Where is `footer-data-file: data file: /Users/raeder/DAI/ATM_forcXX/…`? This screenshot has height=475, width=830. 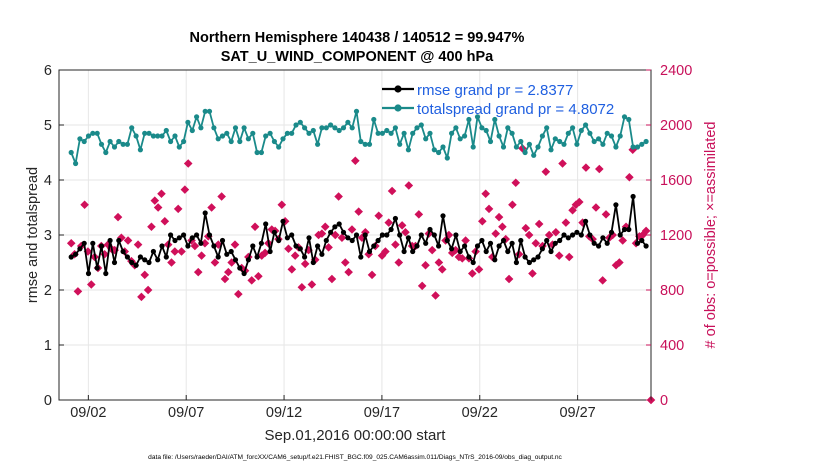
footer-data-file: data file: /Users/raeder/DAI/ATM_forcXX/… is located at coordinates (355, 457).